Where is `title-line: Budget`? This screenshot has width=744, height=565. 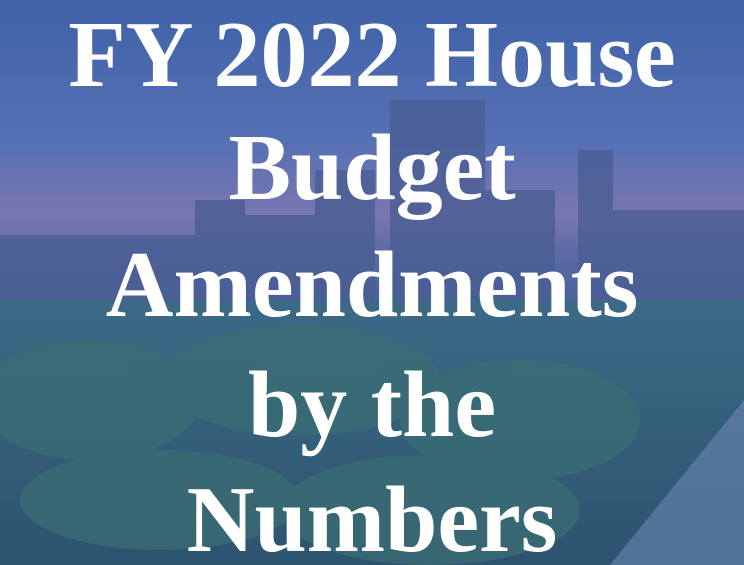 title-line: Budget is located at coordinates (371, 168).